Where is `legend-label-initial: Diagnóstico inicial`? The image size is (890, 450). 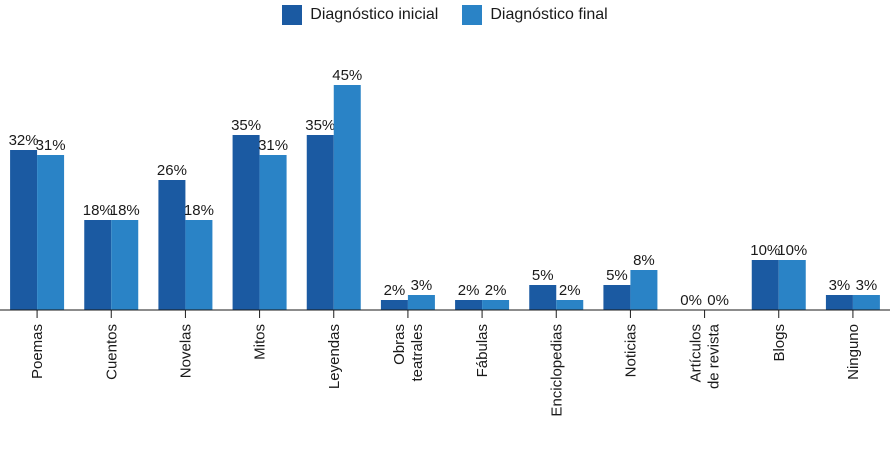 legend-label-initial: Diagnóstico inicial is located at coordinates (374, 14).